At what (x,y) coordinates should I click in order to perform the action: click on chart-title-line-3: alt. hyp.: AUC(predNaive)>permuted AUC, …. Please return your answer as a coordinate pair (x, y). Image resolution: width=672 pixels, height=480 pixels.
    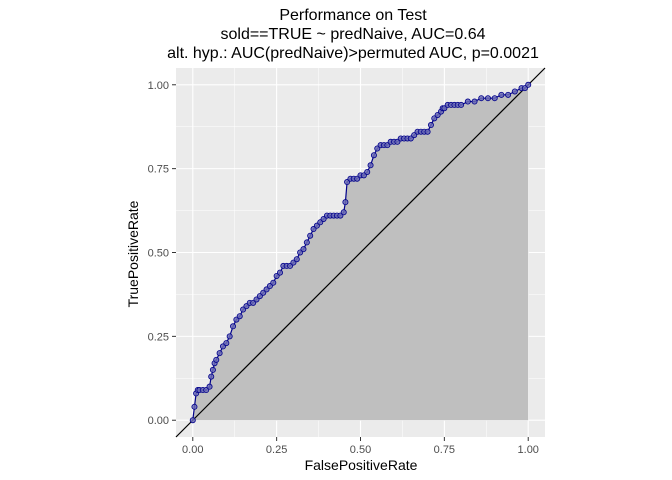
    Looking at the image, I should click on (353, 53).